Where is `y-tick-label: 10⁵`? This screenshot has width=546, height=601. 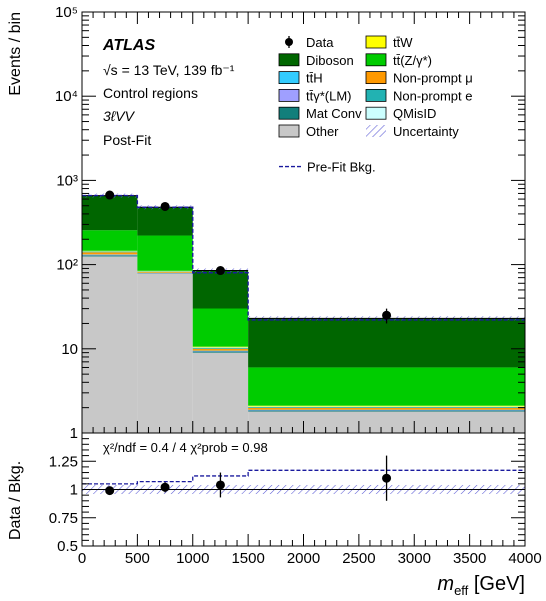 y-tick-label: 10⁵ is located at coordinates (66, 12).